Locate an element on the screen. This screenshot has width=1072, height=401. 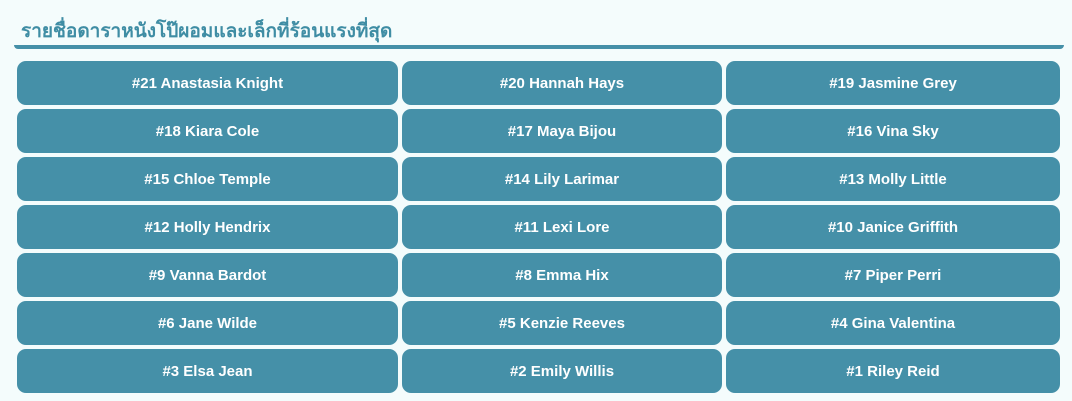
actress-link: #21 Anastasia Knight is located at coordinates (207, 83).